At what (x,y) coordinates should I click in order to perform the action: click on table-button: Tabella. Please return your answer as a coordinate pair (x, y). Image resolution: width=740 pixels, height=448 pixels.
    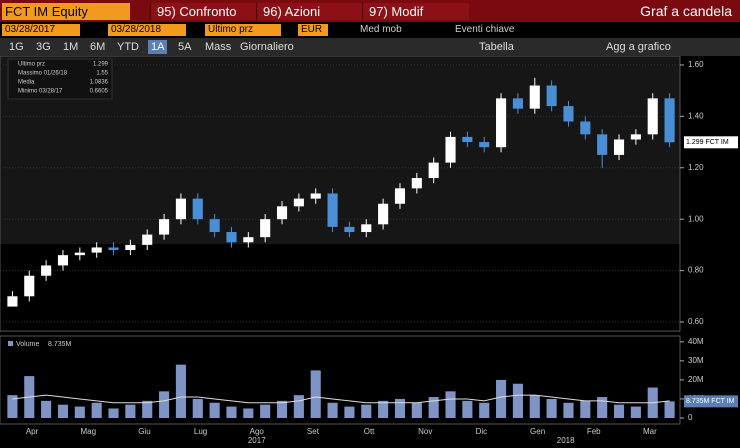
    Looking at the image, I should click on (496, 47).